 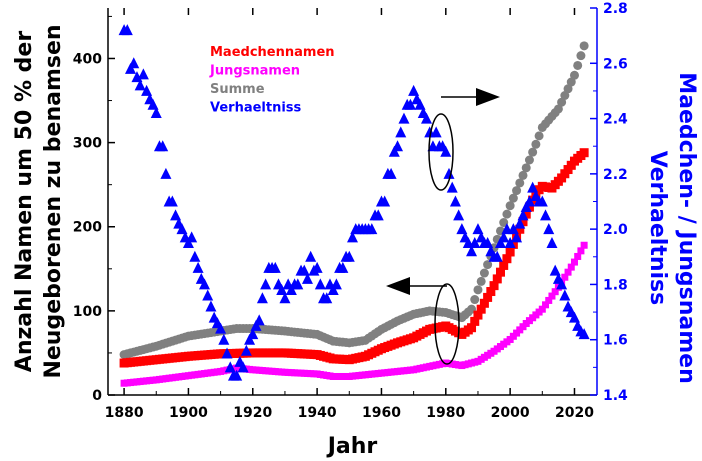 I want to click on y-right-tick-label: 2.4, so click(x=615, y=120).